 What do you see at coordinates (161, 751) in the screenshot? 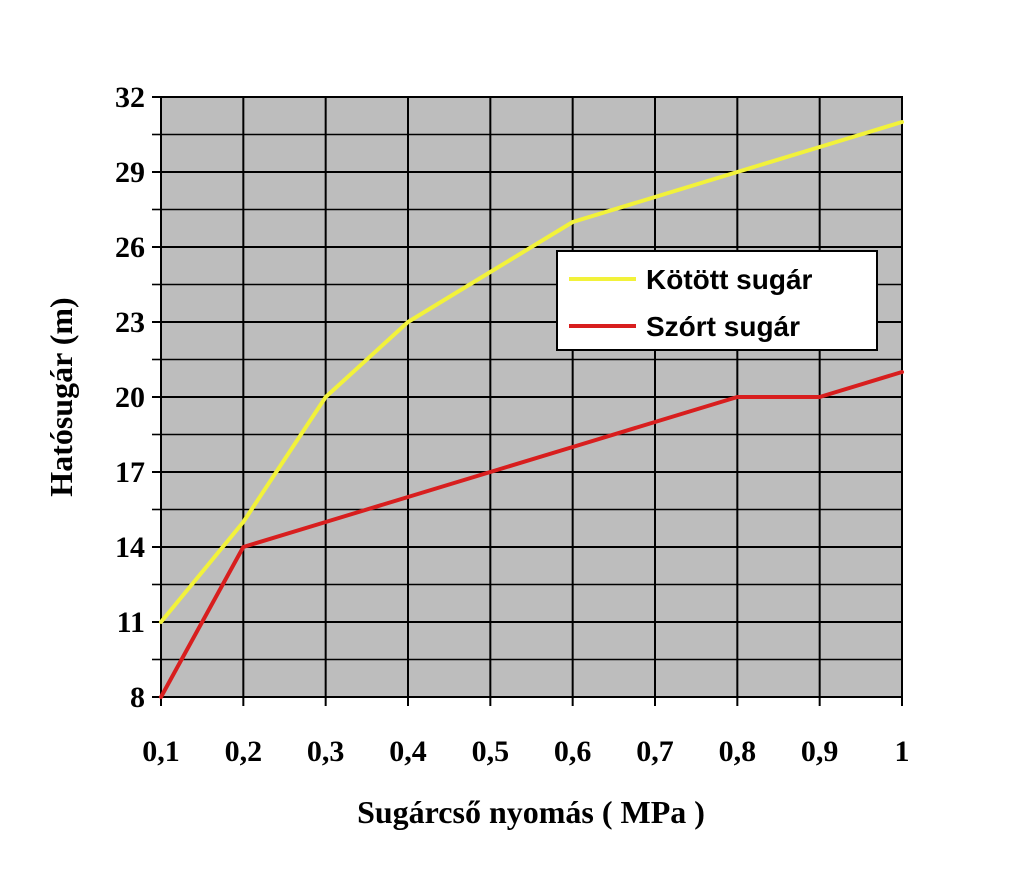
I see `x-tick-label: 0,1` at bounding box center [161, 751].